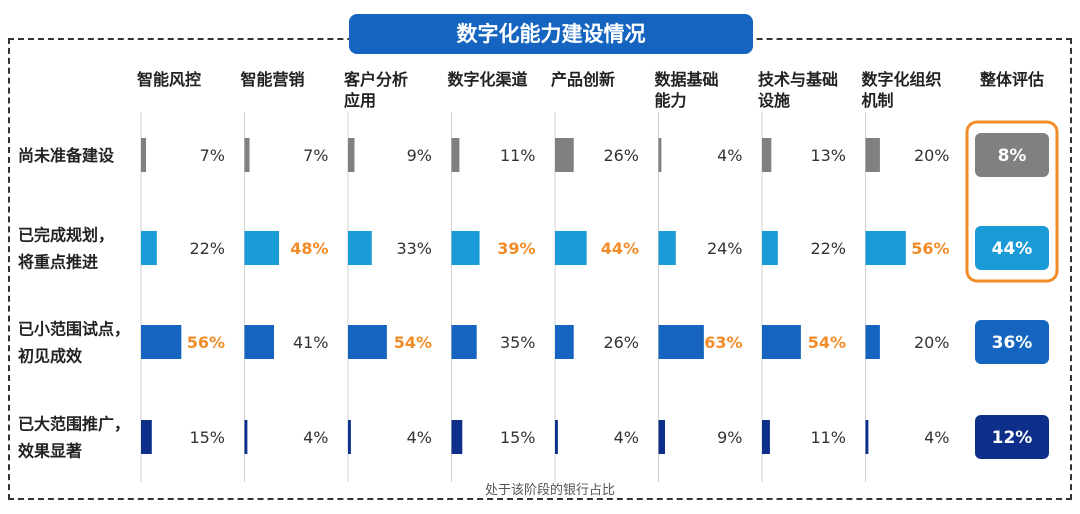 The height and width of the screenshot is (514, 1080). Describe the element at coordinates (169, 79) in the screenshot. I see `category-label: 智能风控` at that location.